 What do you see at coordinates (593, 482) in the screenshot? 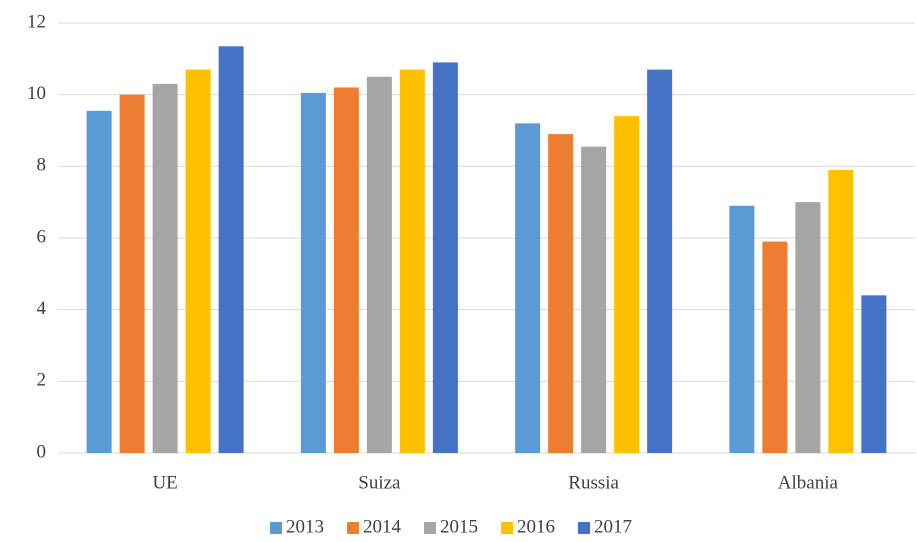
I see `x-tick-label: Russia` at bounding box center [593, 482].